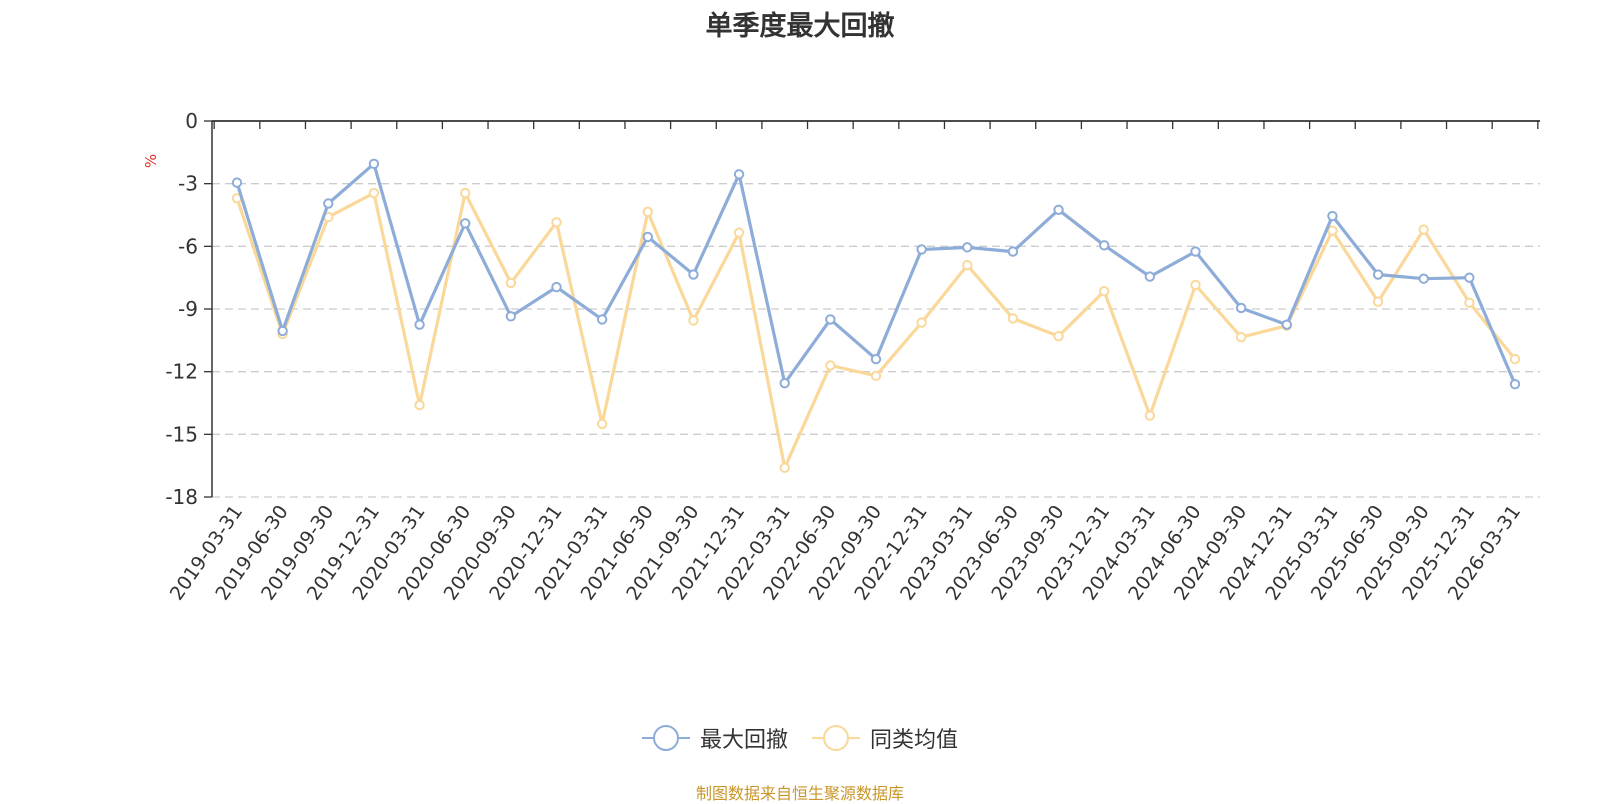 The width and height of the screenshot is (1600, 804). What do you see at coordinates (799, 793) in the screenshot?
I see `data-source-note: 制图数据来自恒生聚源数据库` at bounding box center [799, 793].